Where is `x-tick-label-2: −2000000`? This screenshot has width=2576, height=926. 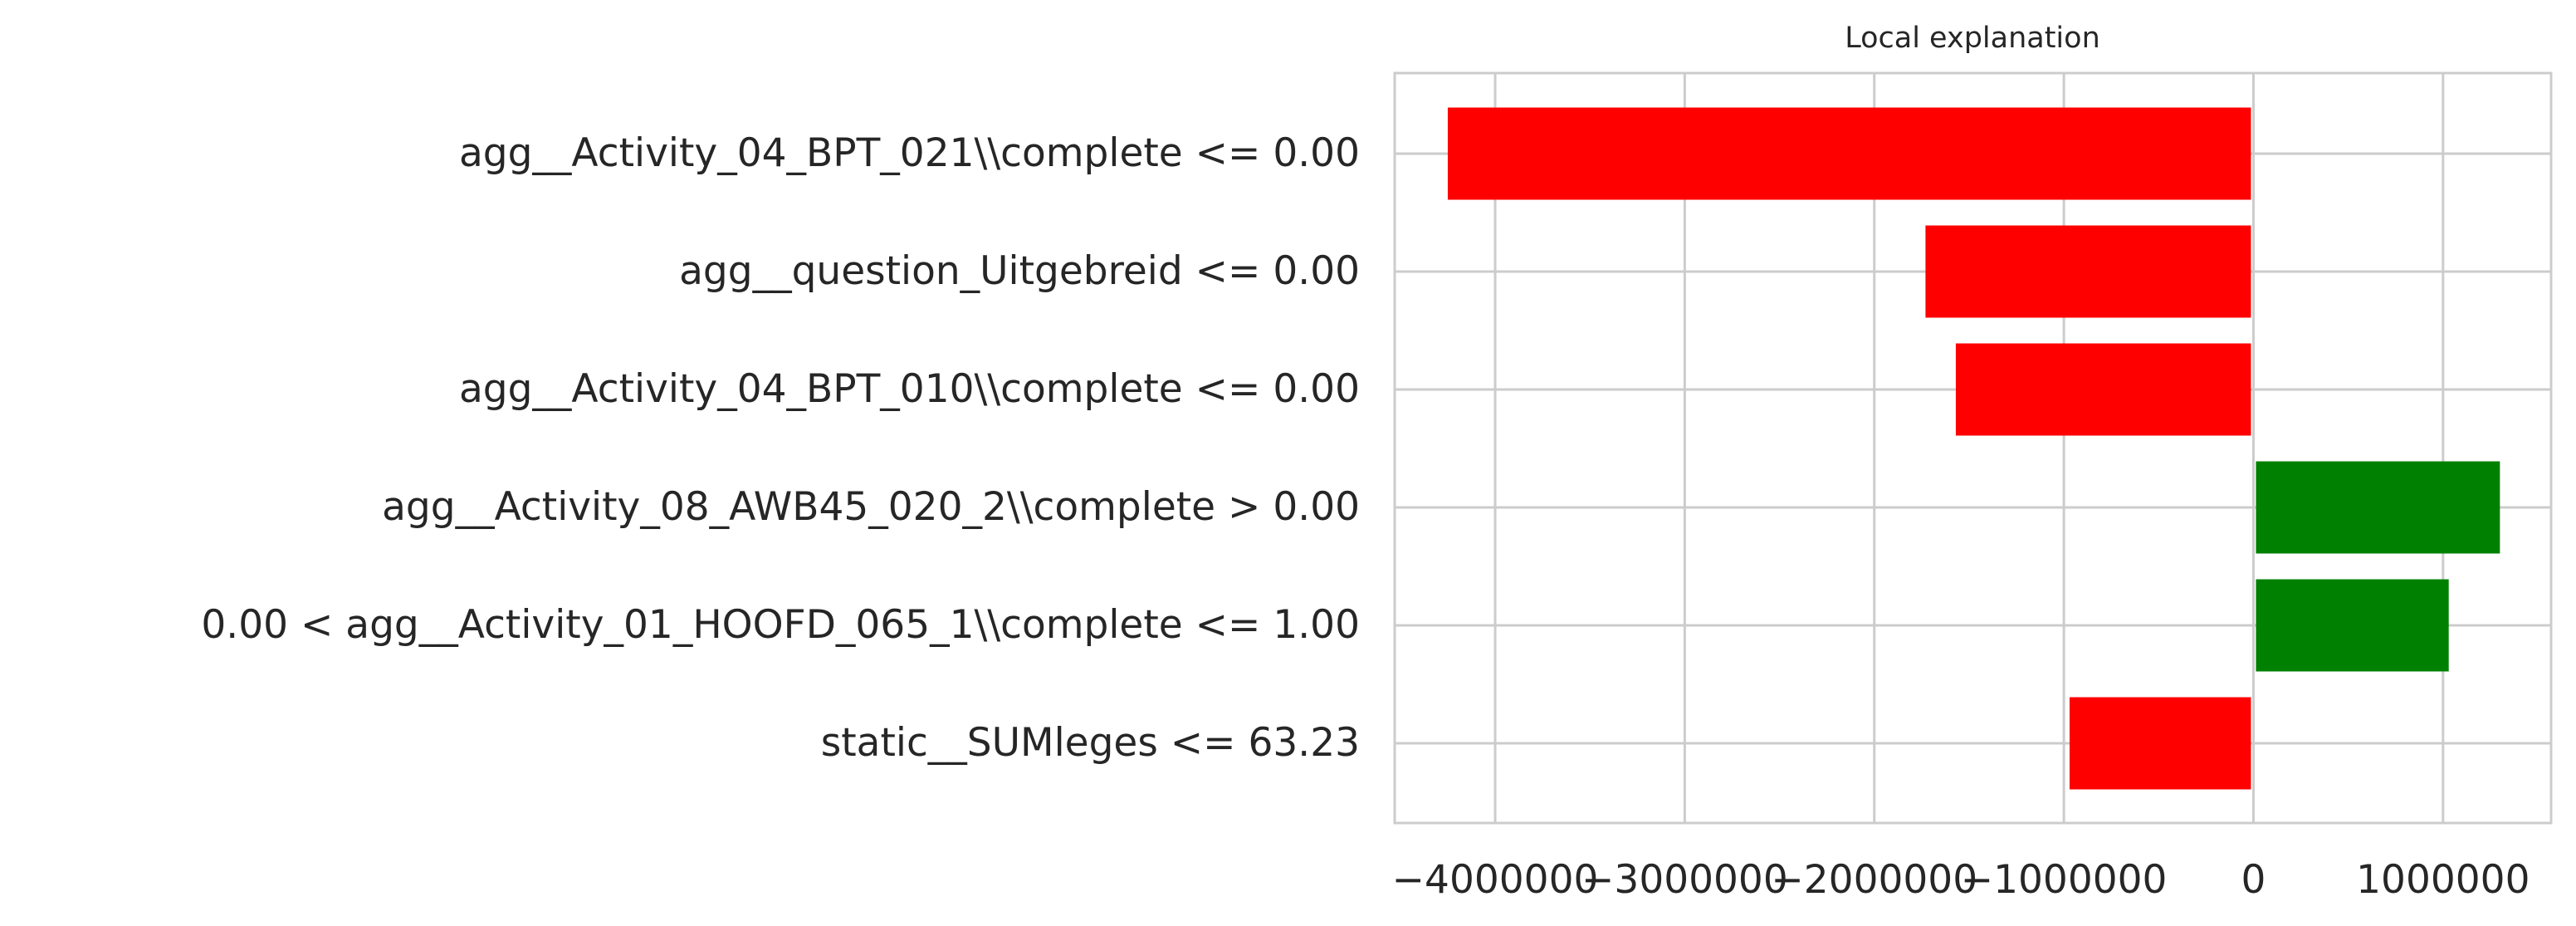
x-tick-label-2: −2000000 is located at coordinates (1874, 880).